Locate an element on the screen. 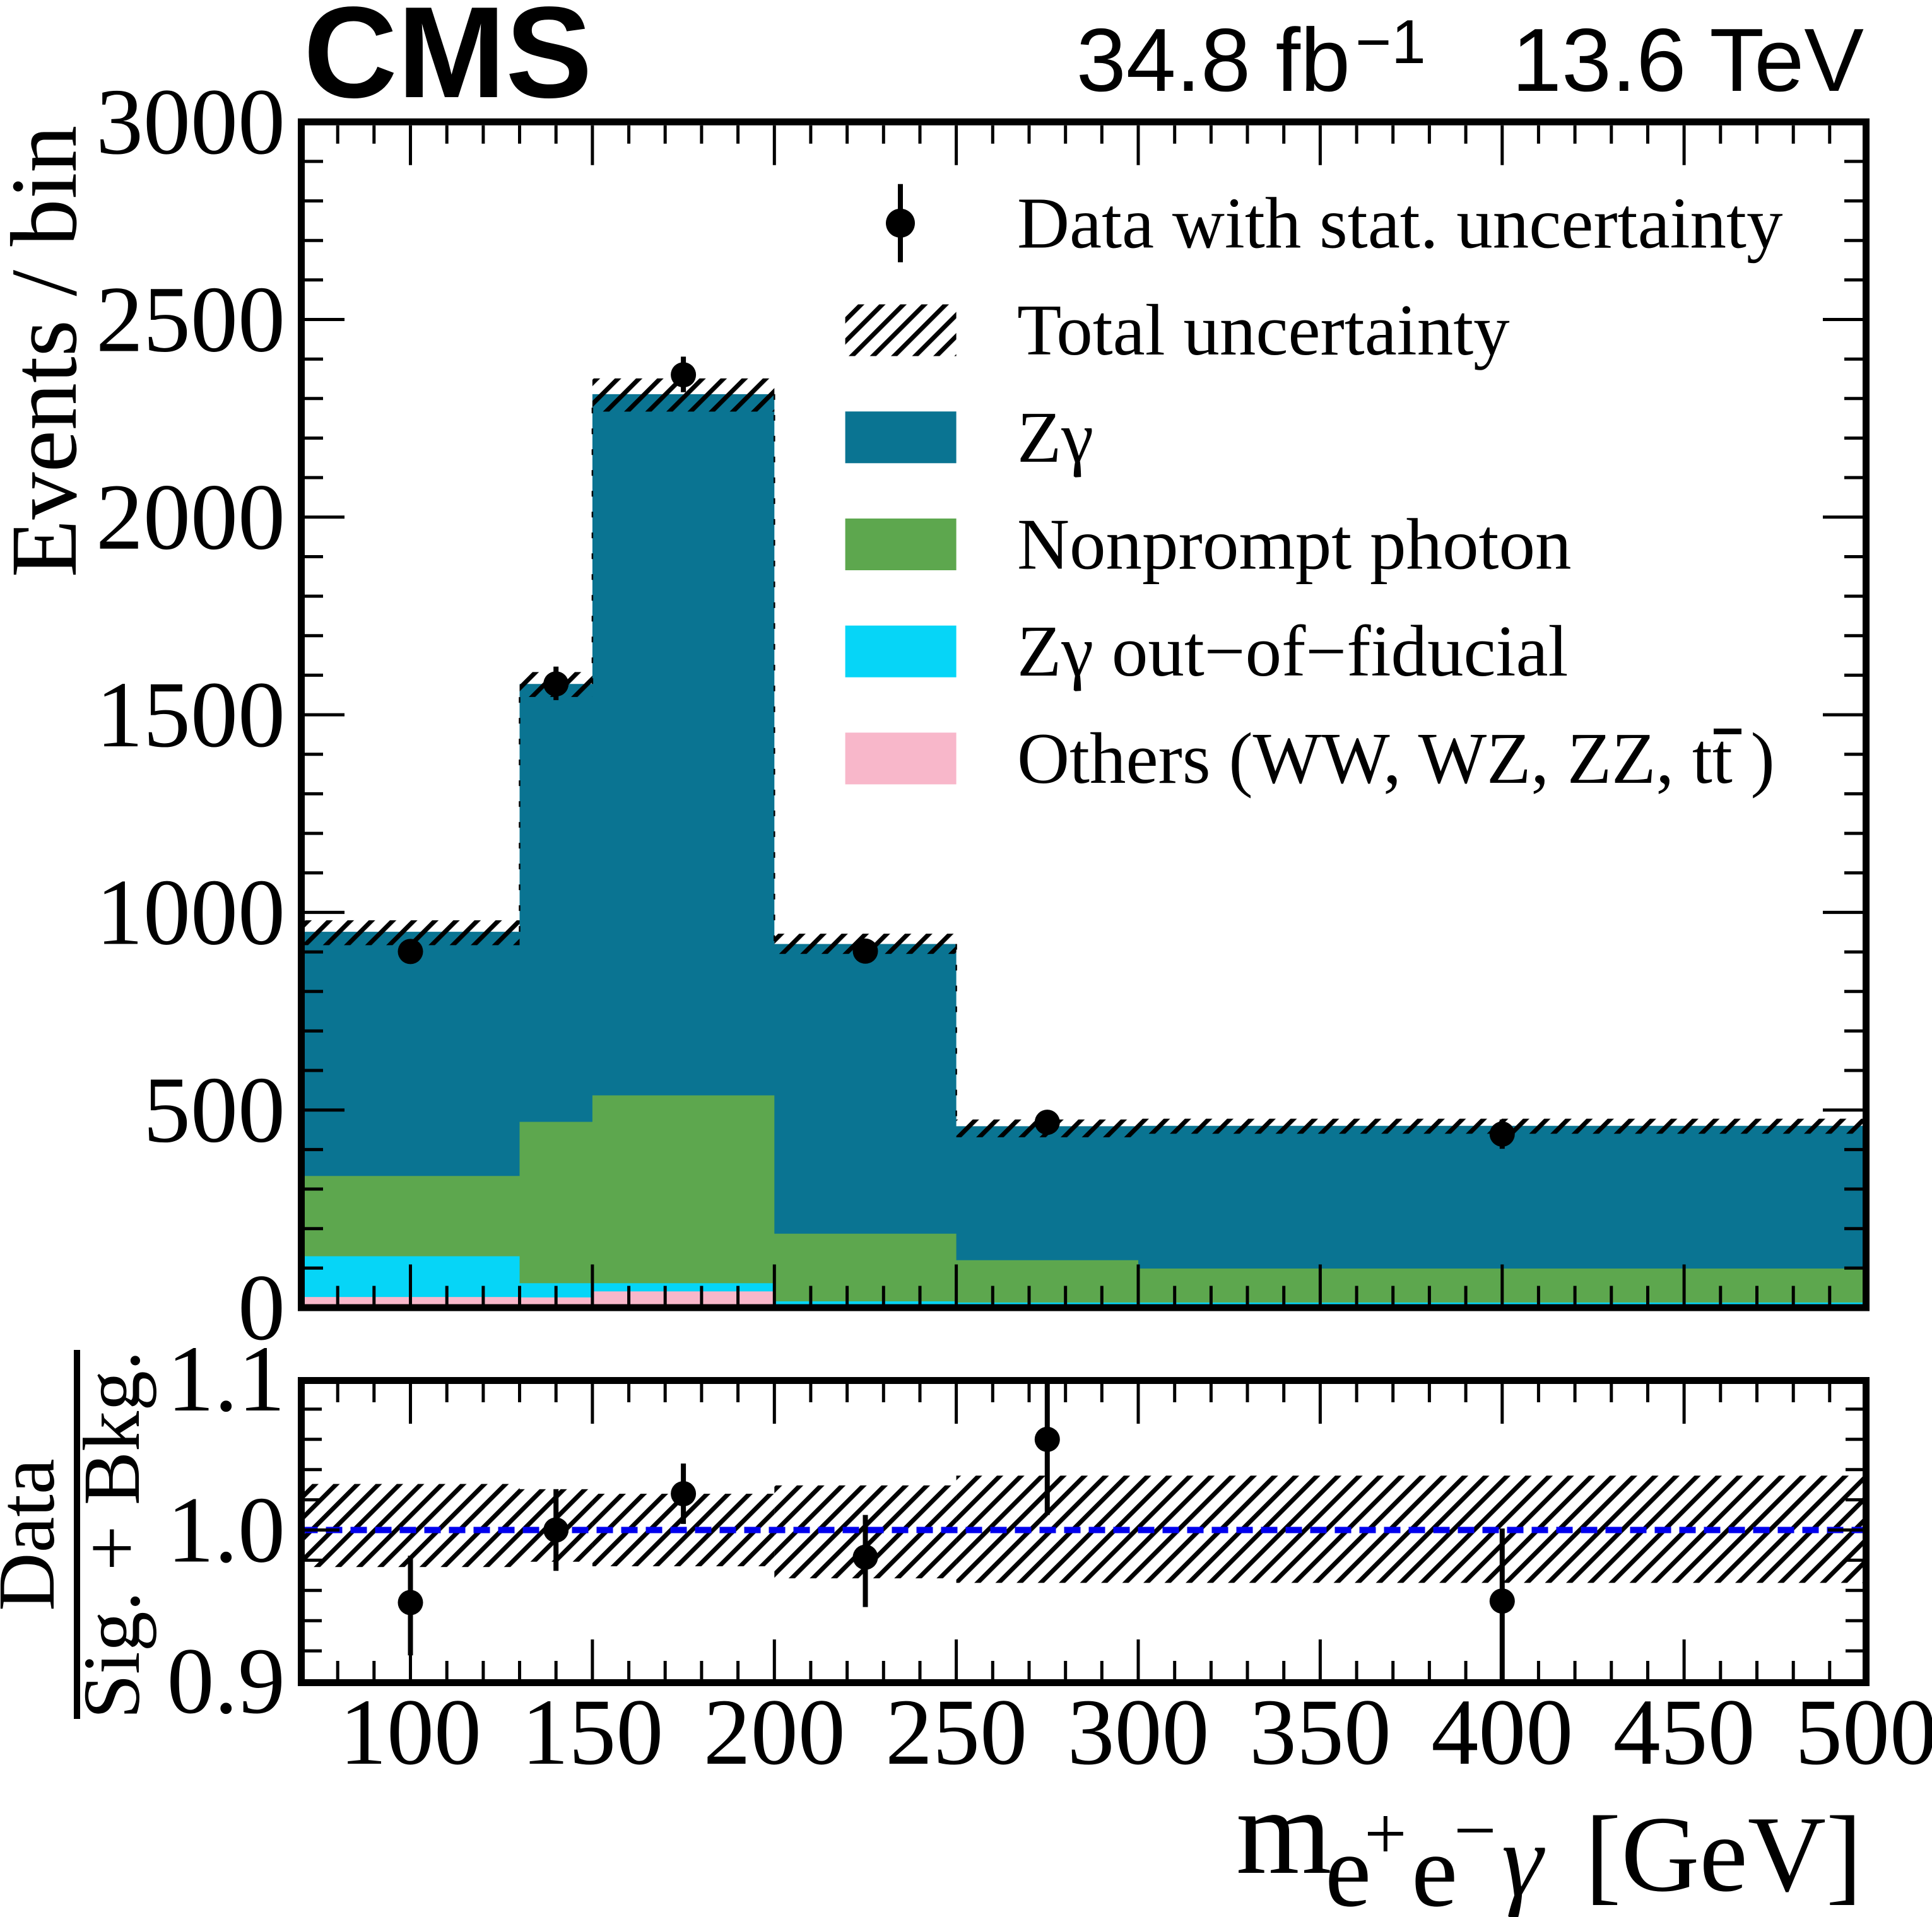 The width and height of the screenshot is (1932, 1917). svg-text:me+e−γ[GeV]: me+e−γ [GeV] is located at coordinates (1549, 1840).